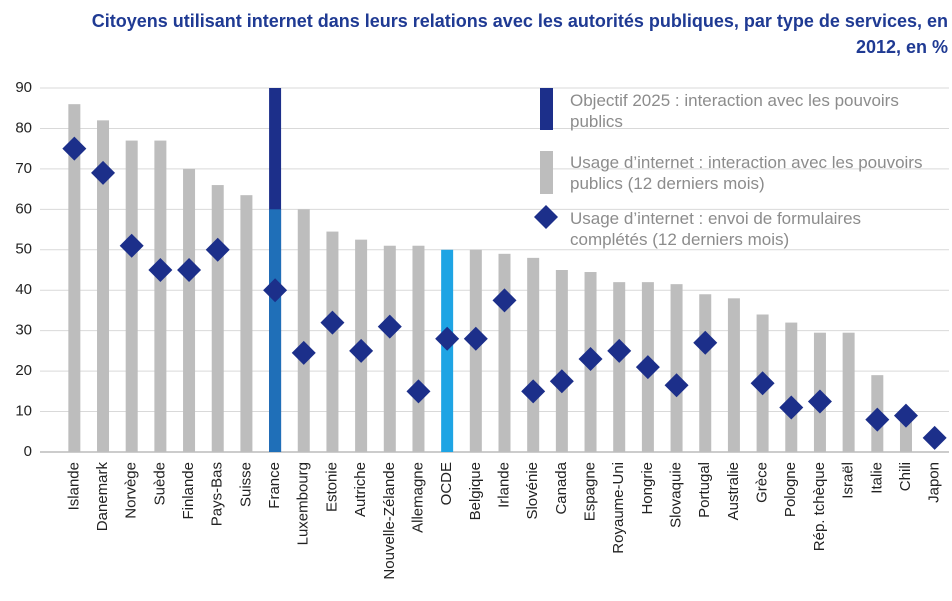 The image size is (952, 601). I want to click on x-tick-label: Suisse, so click(245, 484).